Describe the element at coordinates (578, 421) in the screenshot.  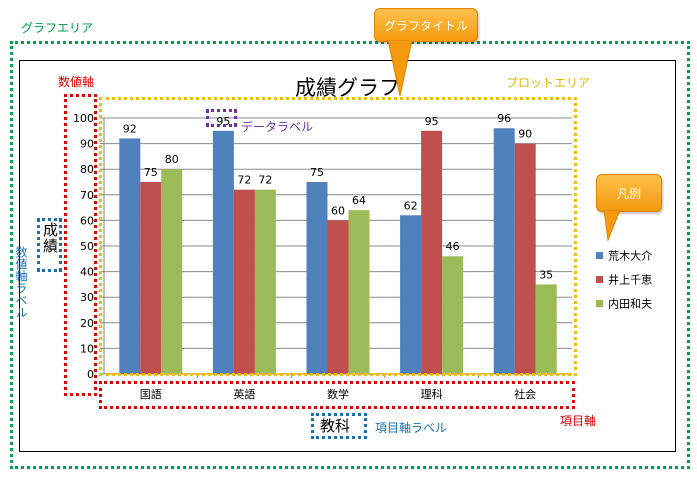
I see `category-axis-annotation: 項目軸` at that location.